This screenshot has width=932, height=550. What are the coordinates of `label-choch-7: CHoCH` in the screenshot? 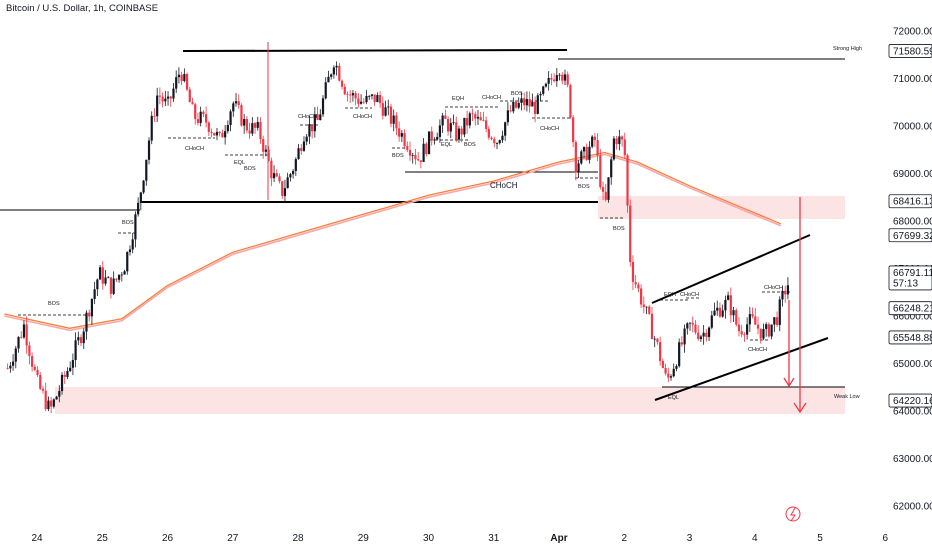 It's located at (757, 350).